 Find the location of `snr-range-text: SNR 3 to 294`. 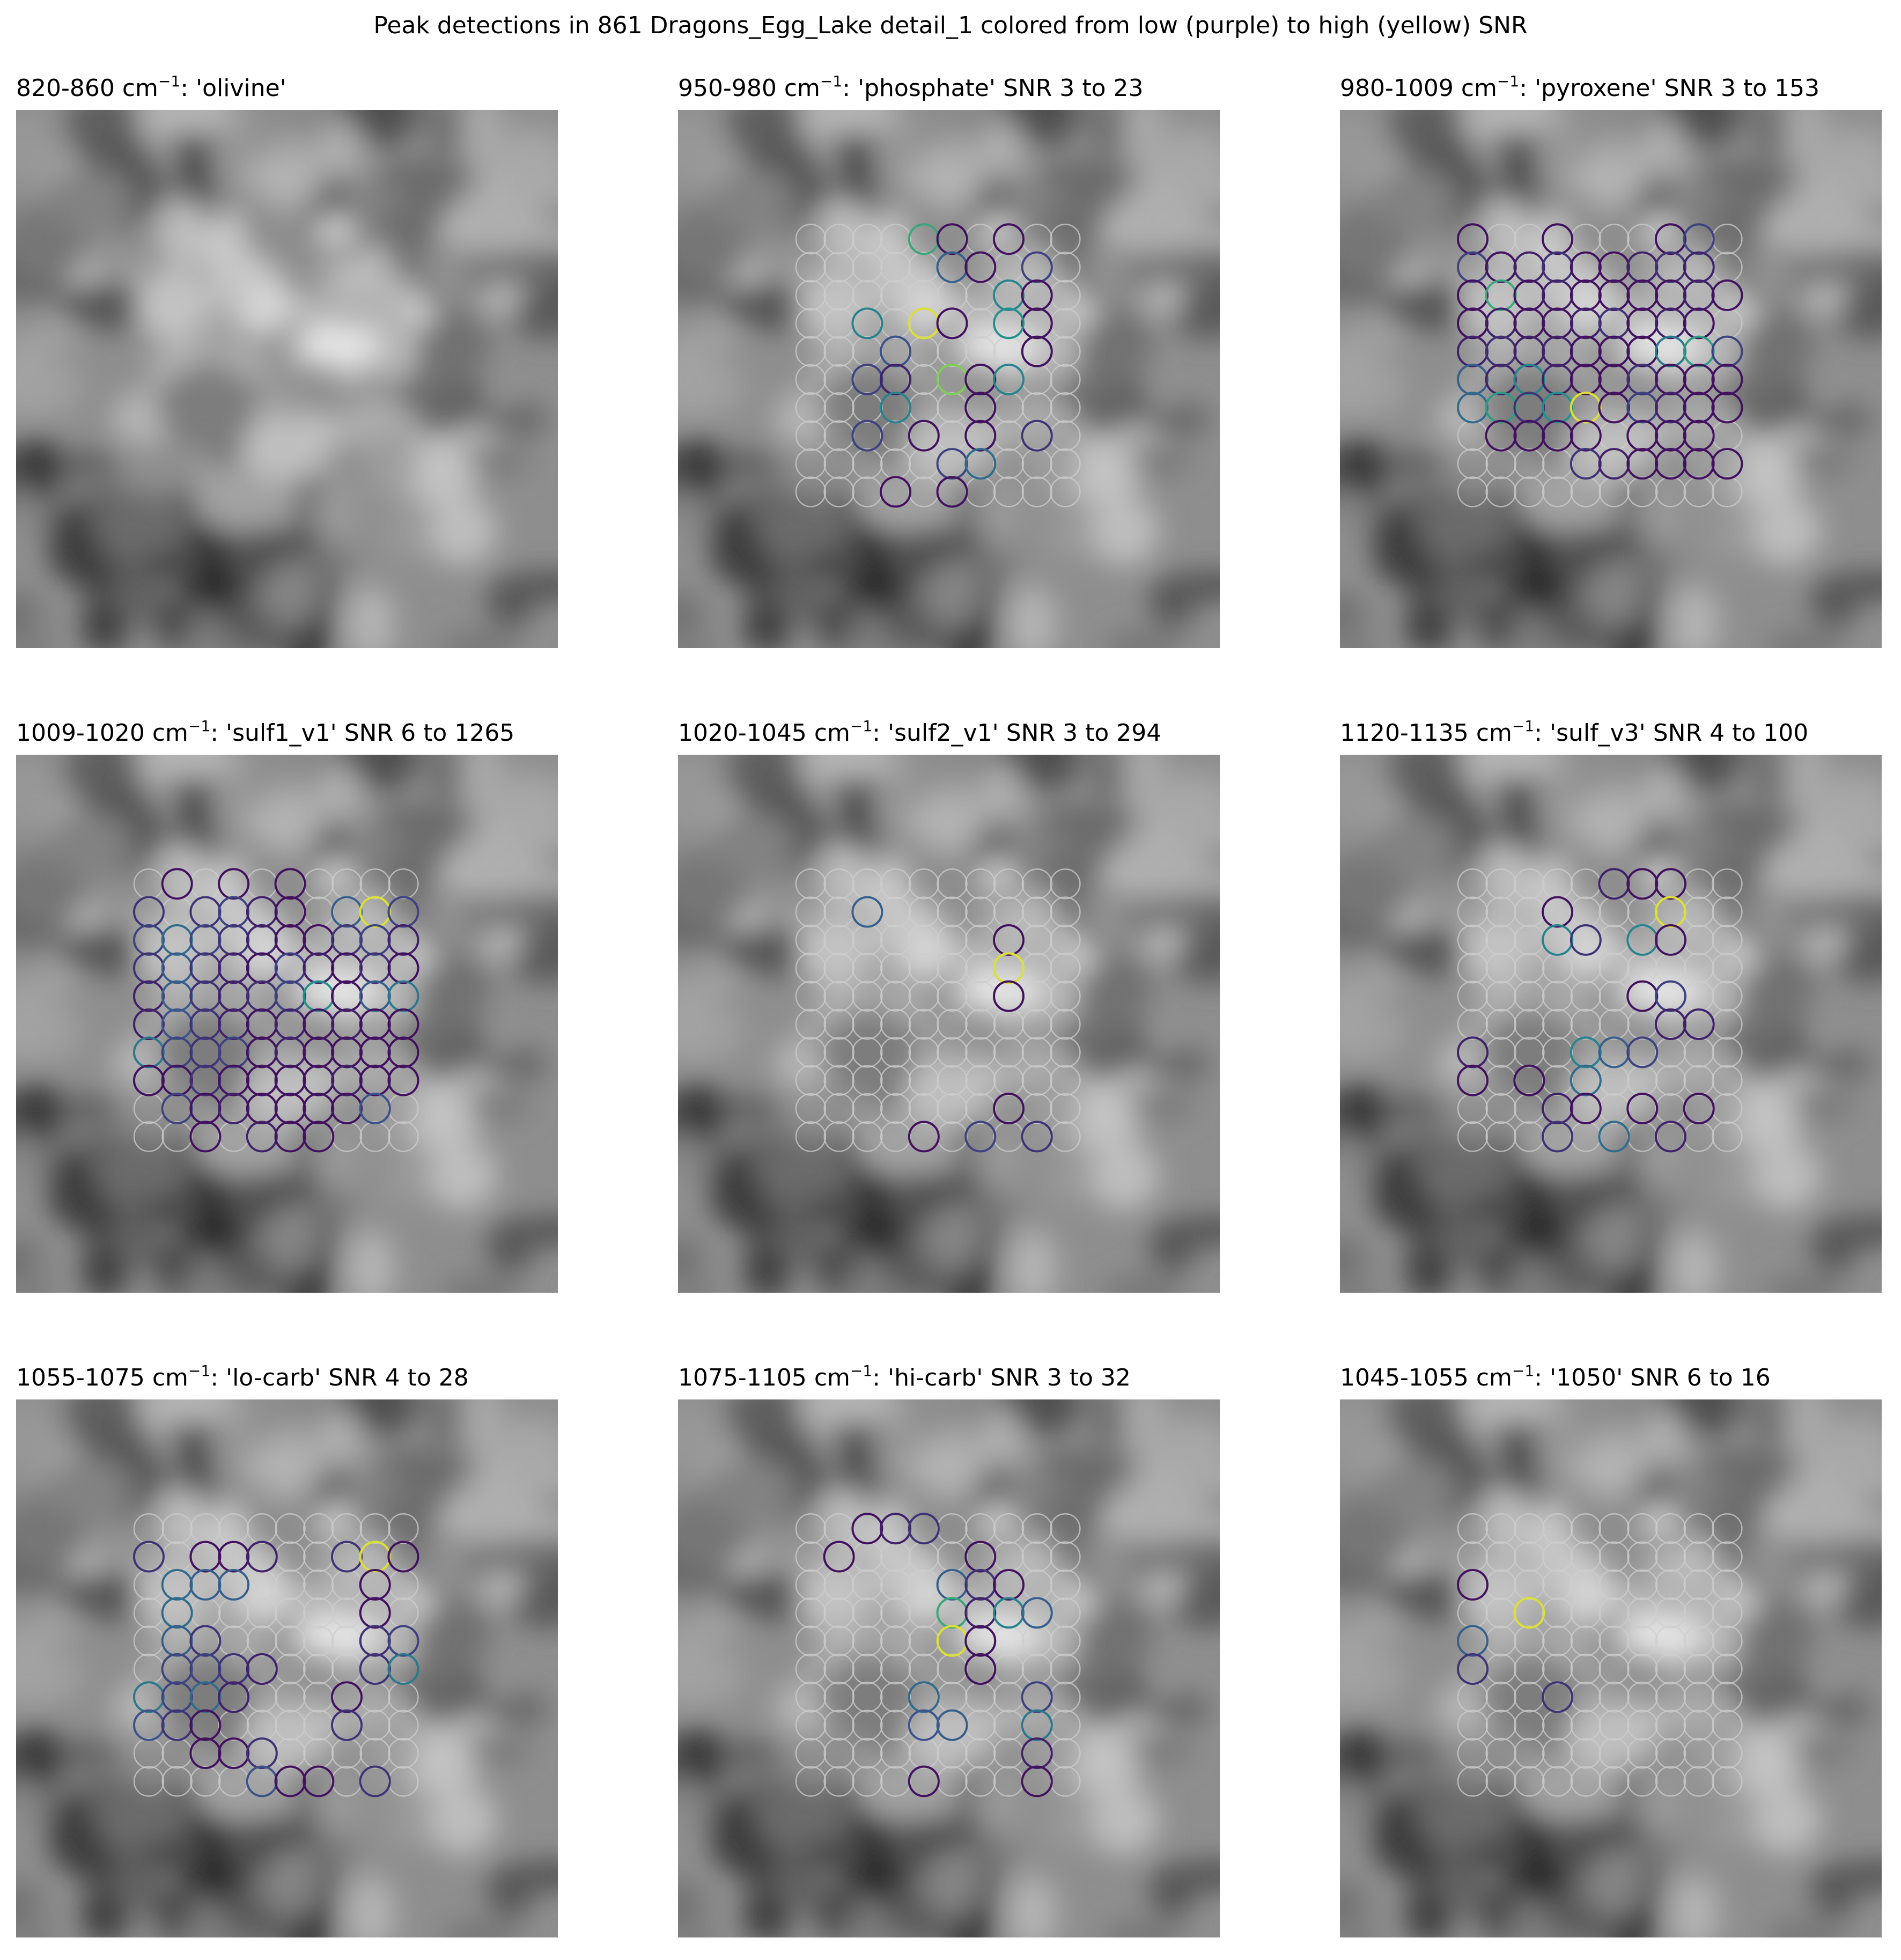

snr-range-text: SNR 3 to 294 is located at coordinates (1084, 733).